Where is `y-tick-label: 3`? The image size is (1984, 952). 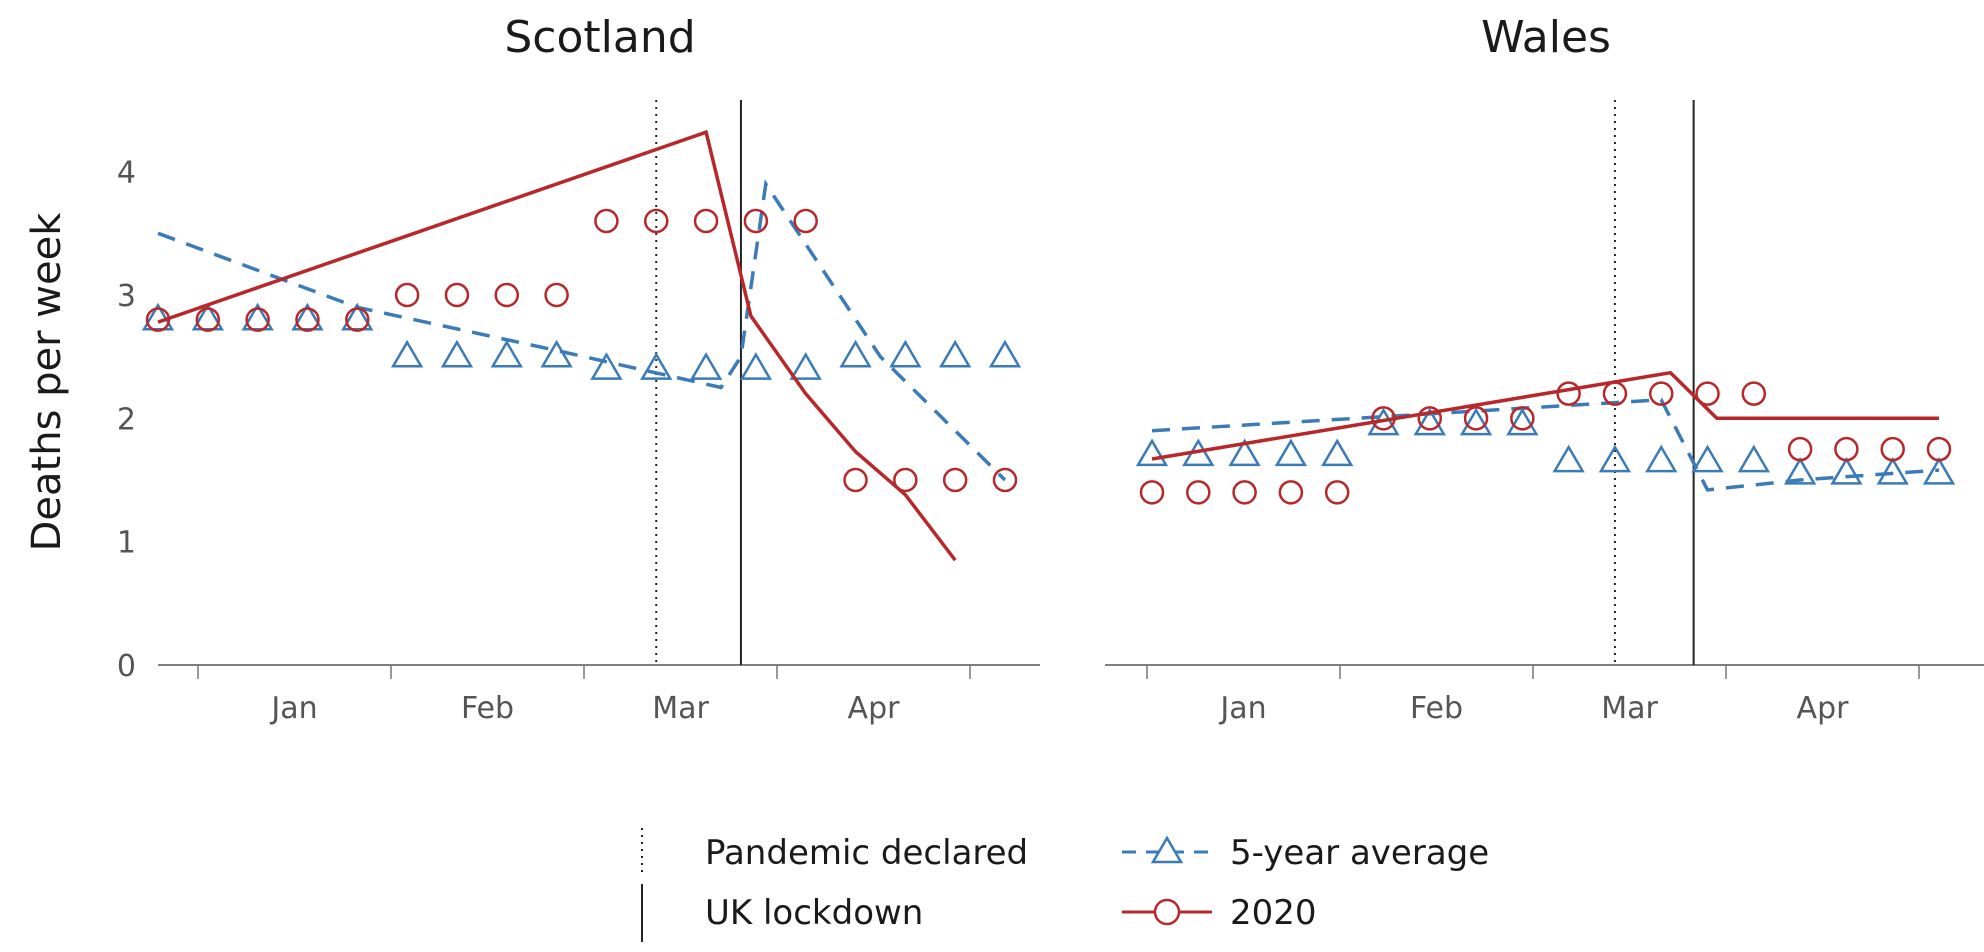 y-tick-label: 3 is located at coordinates (126, 296).